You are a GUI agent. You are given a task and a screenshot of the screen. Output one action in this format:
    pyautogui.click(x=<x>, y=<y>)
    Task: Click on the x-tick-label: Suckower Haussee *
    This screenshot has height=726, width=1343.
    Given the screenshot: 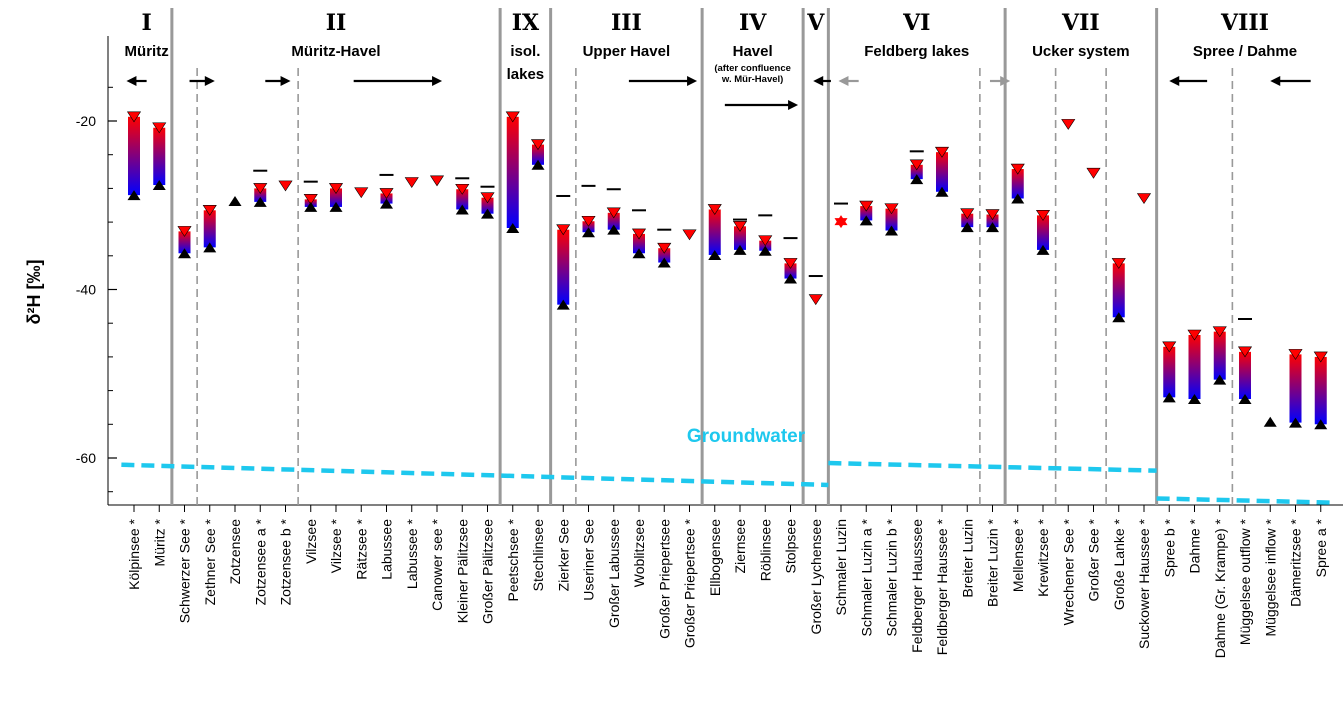 What is the action you would take?
    pyautogui.click(x=1144, y=583)
    